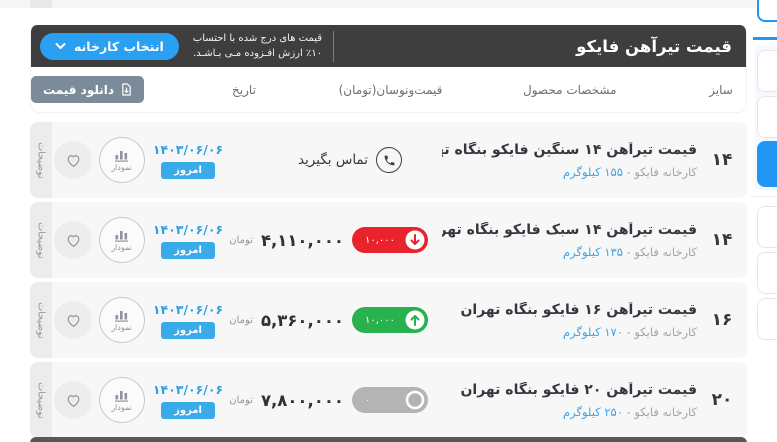  What do you see at coordinates (578, 309) in the screenshot?
I see `product-title: قیمت تیرآهن ۱۶ فایکو بنگاه تهران` at bounding box center [578, 309].